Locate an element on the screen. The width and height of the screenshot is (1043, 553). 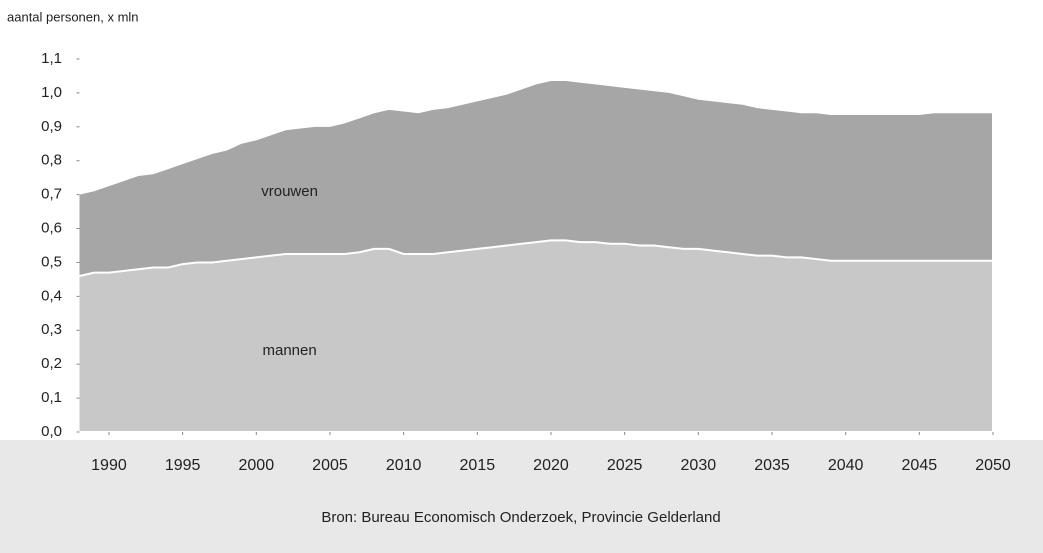
y-tick-label: 0,1 is located at coordinates (51, 397).